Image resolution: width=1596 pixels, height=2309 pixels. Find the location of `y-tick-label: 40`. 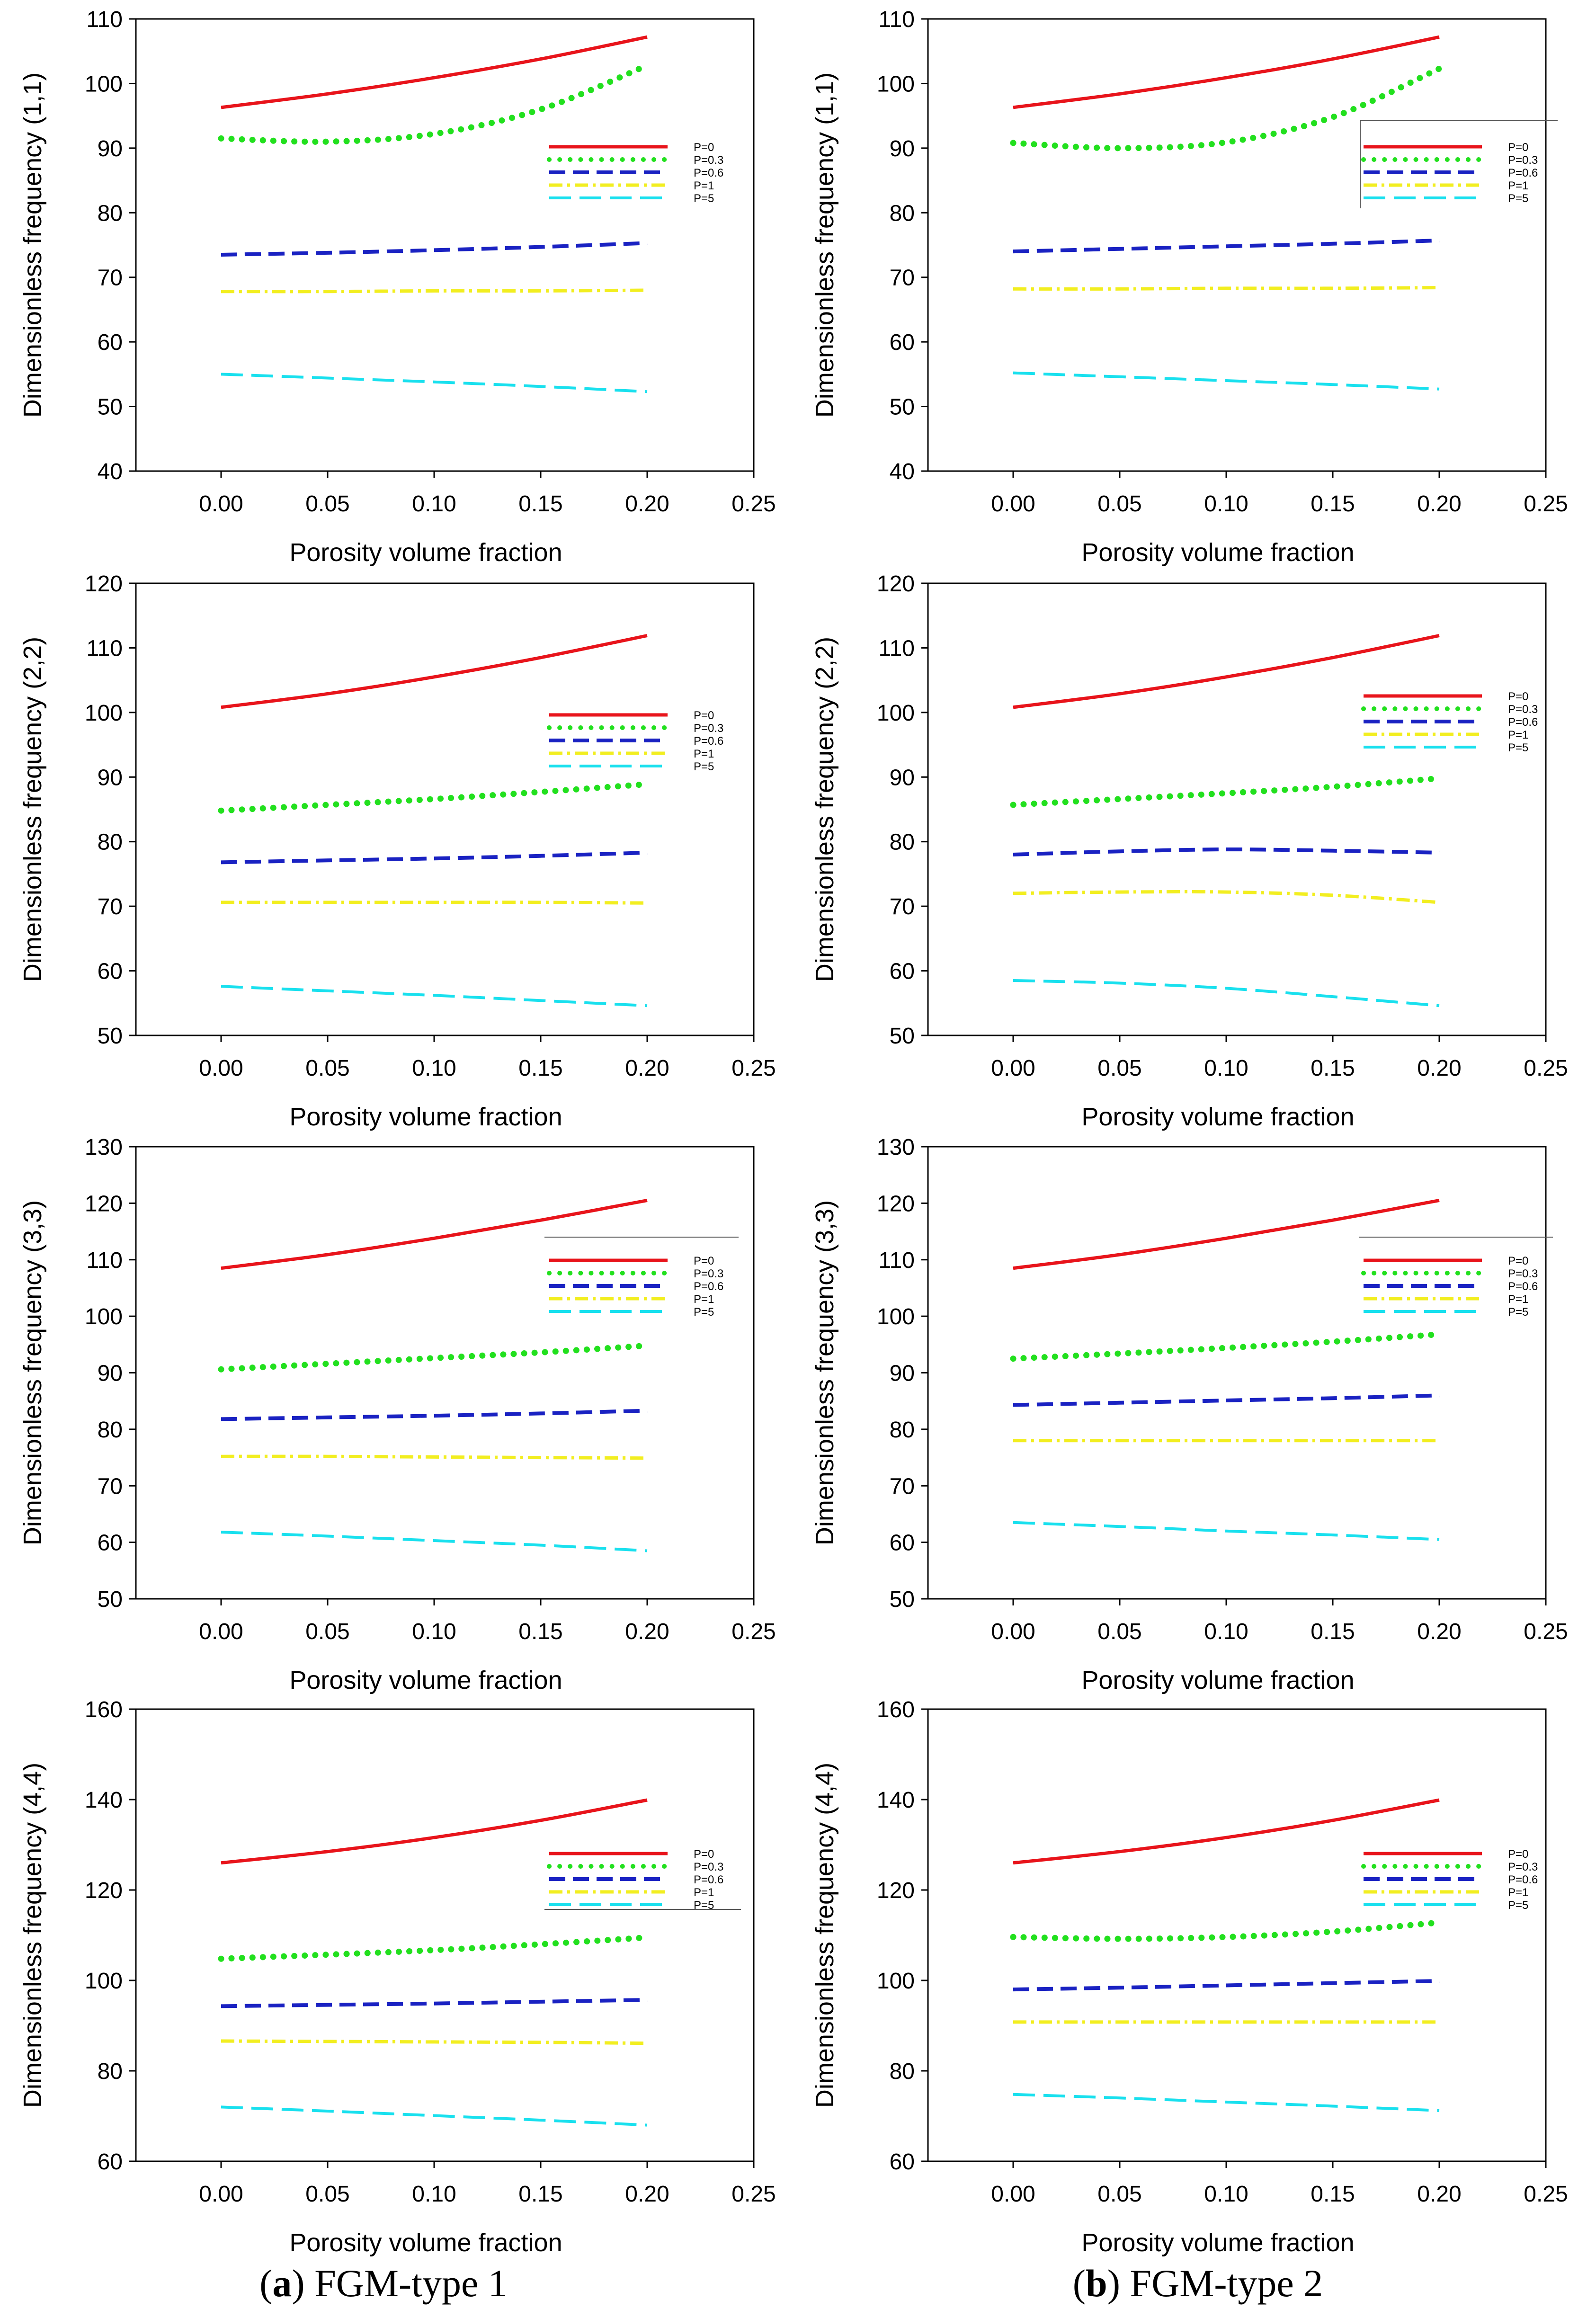

y-tick-label: 40 is located at coordinates (902, 471).